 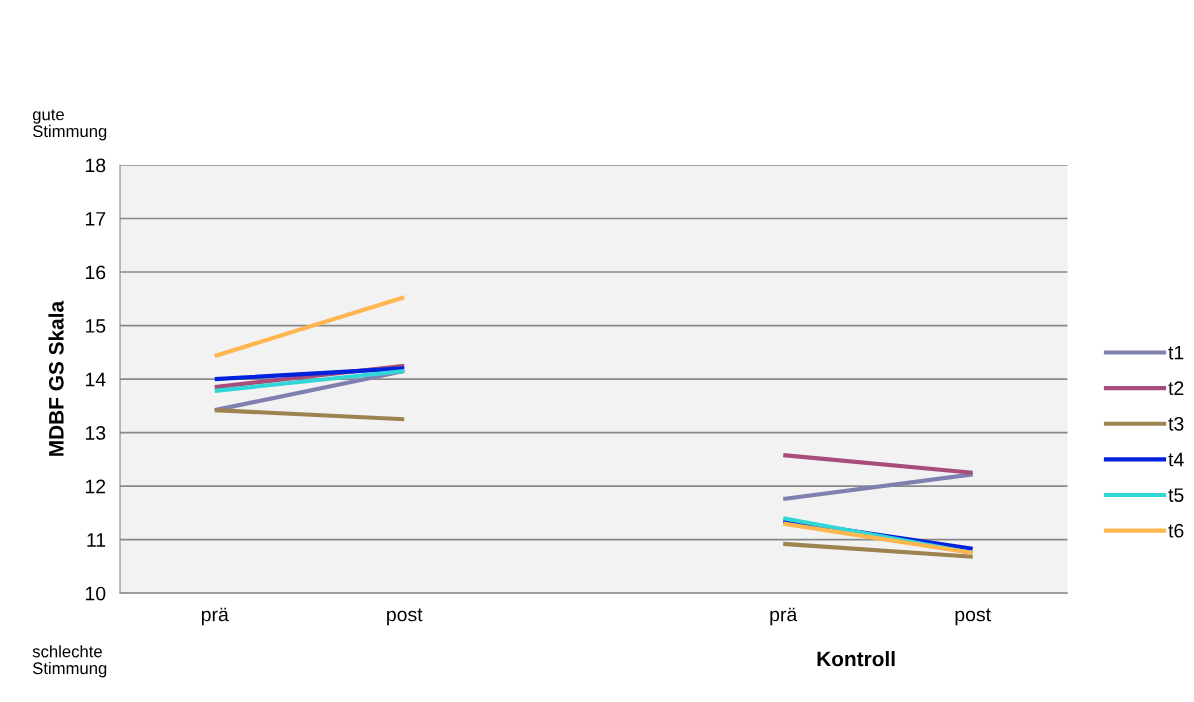 What do you see at coordinates (95, 272) in the screenshot?
I see `y-tick-label: 16` at bounding box center [95, 272].